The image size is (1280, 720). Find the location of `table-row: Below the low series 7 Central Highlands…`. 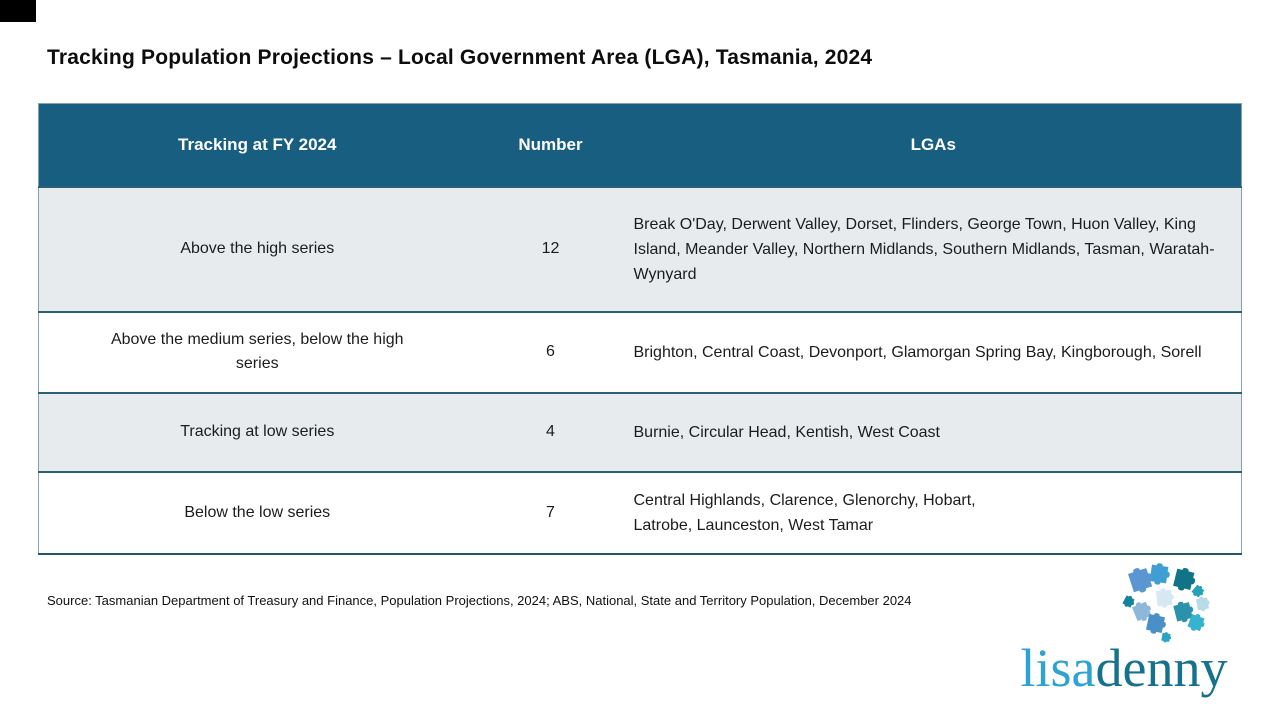

table-row: Below the low series 7 Central Highlands… is located at coordinates (640, 512).